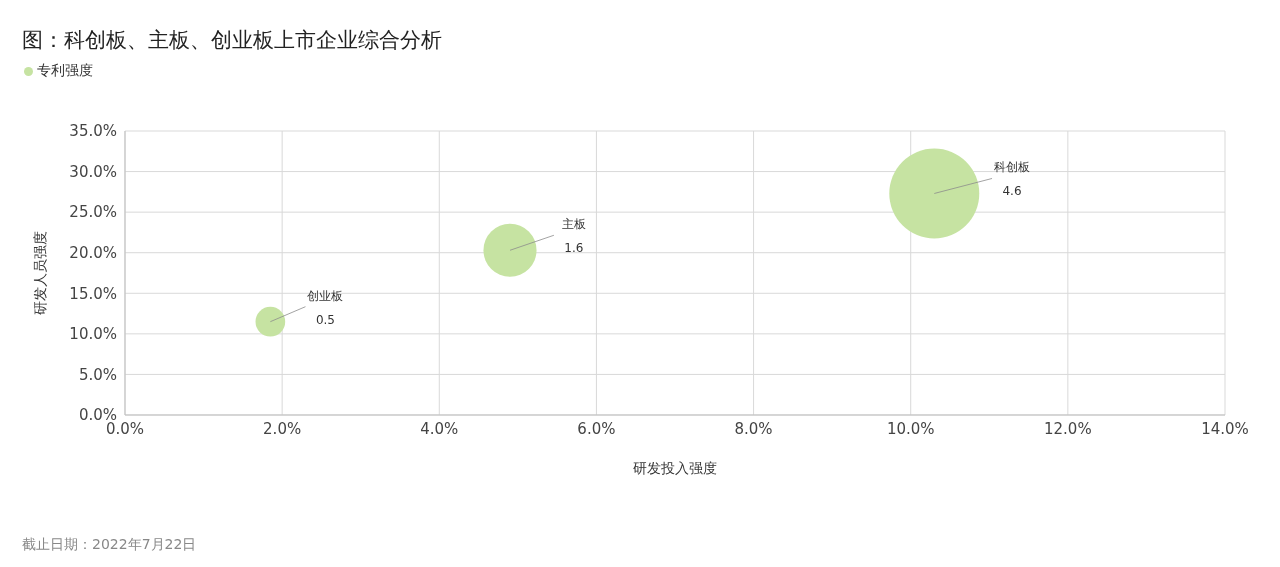  Describe the element at coordinates (93, 334) in the screenshot. I see `y-tick-label: 10.0%` at that location.